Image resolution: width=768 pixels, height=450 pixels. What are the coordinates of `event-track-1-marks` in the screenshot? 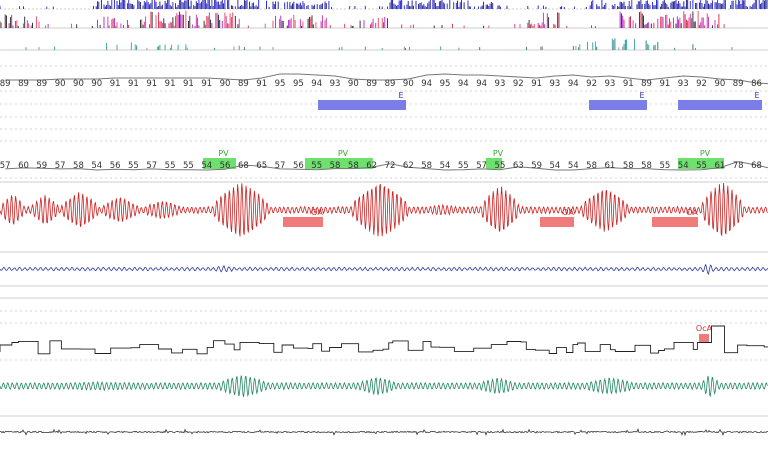 It's located at (384, 4).